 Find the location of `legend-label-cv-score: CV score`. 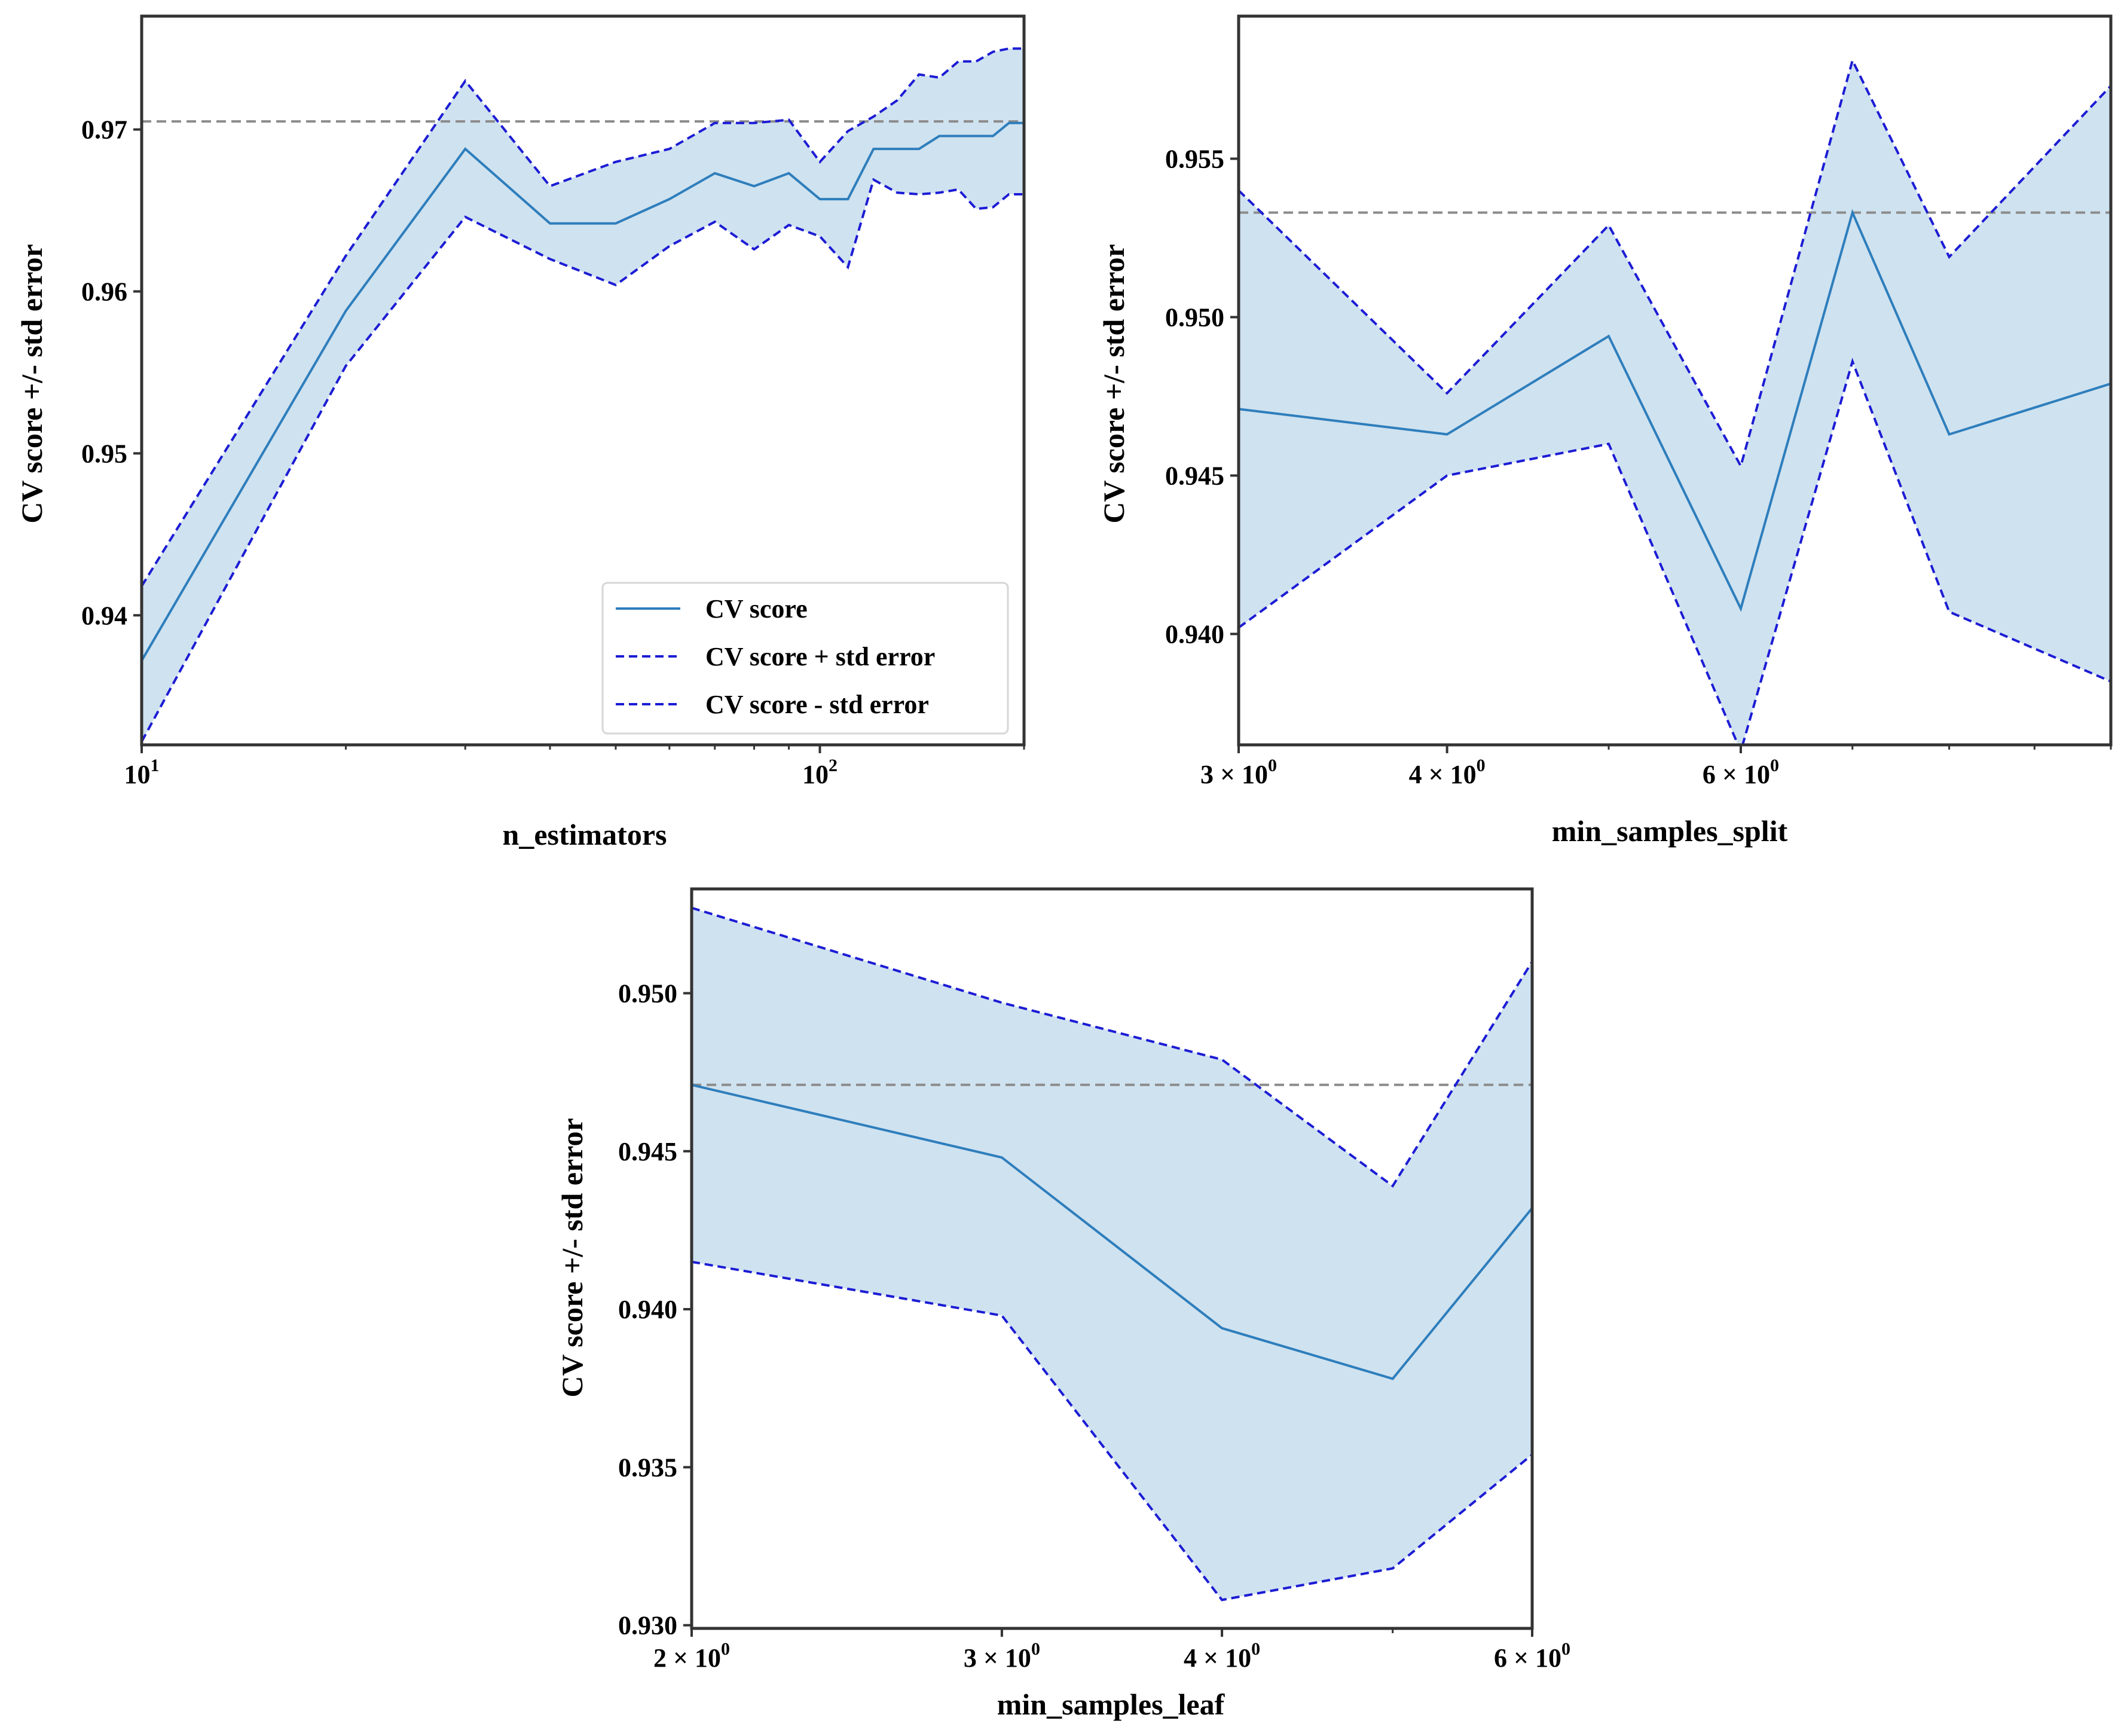

legend-label-cv-score: CV score is located at coordinates (757, 609).